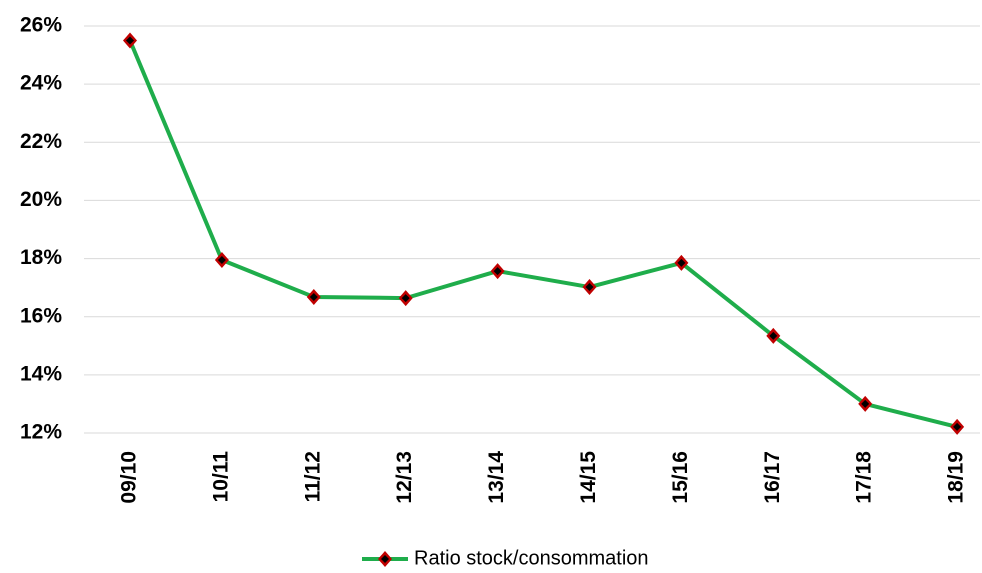 The width and height of the screenshot is (982, 573). Describe the element at coordinates (41, 373) in the screenshot. I see `y-tick-label: 14%` at that location.